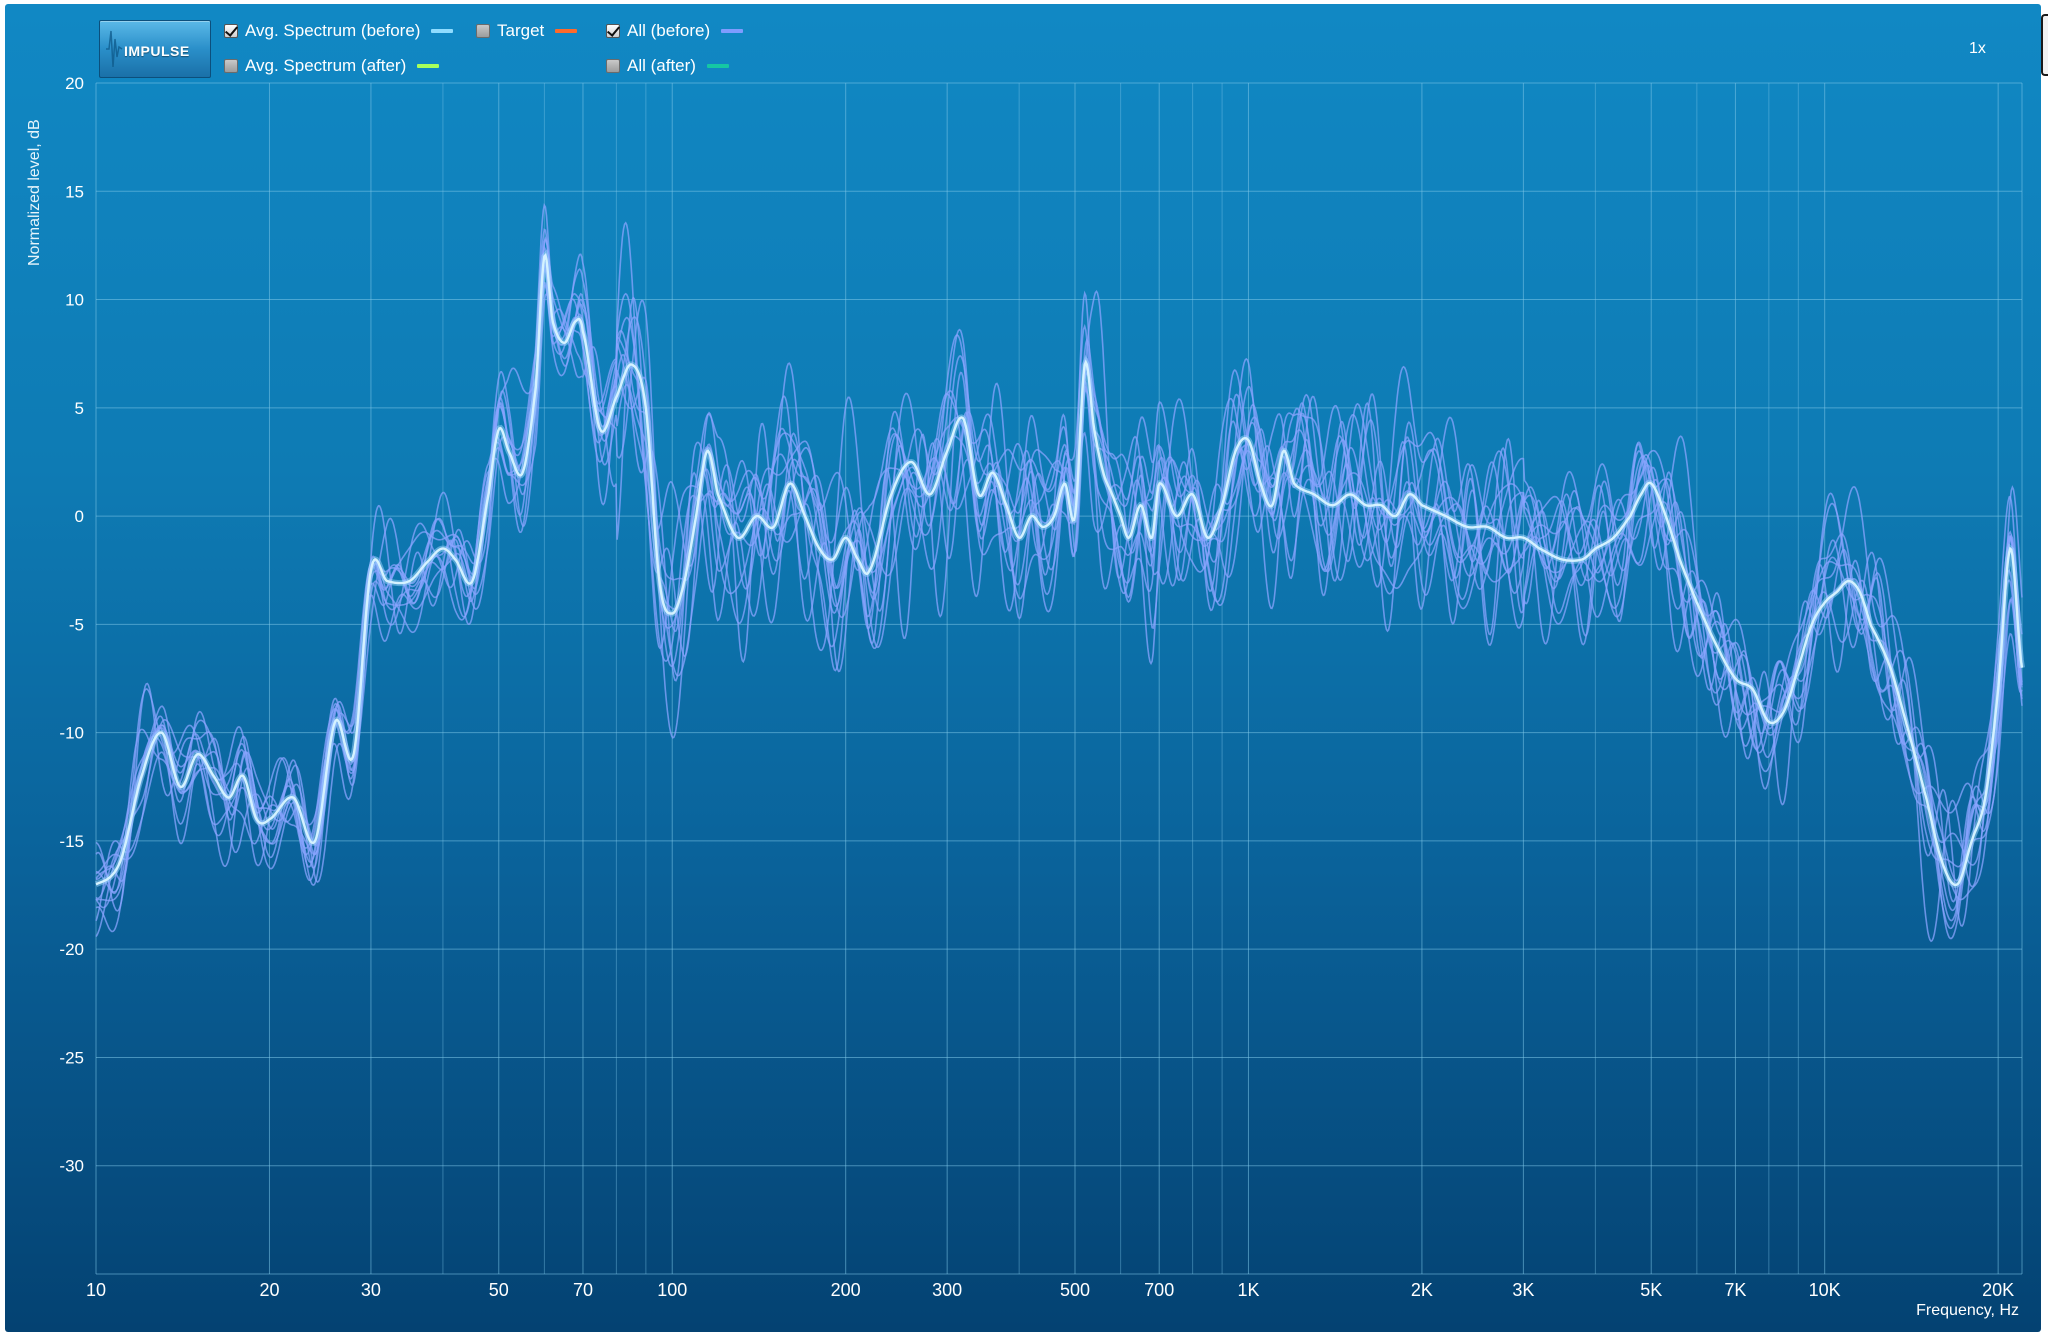  I want to click on x-tick-label: 500, so click(1075, 1290).